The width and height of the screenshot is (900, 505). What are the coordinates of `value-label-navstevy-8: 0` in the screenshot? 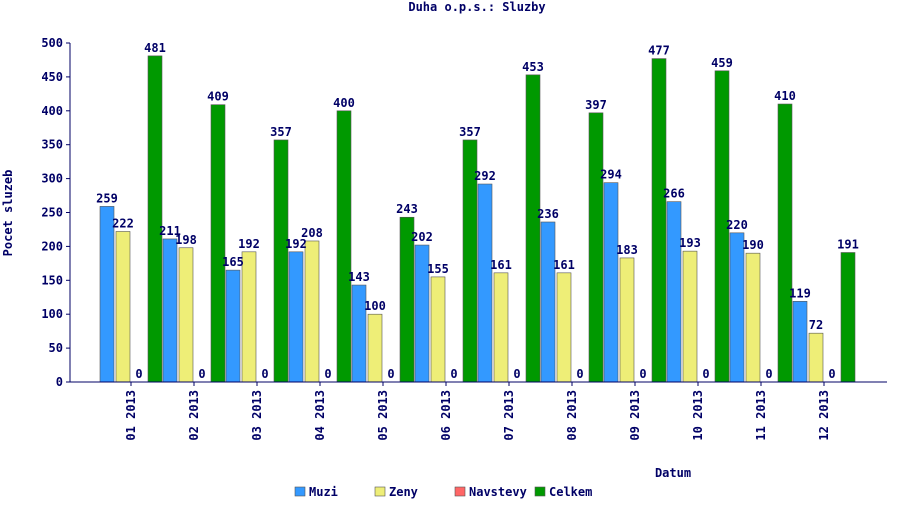 It's located at (579, 374).